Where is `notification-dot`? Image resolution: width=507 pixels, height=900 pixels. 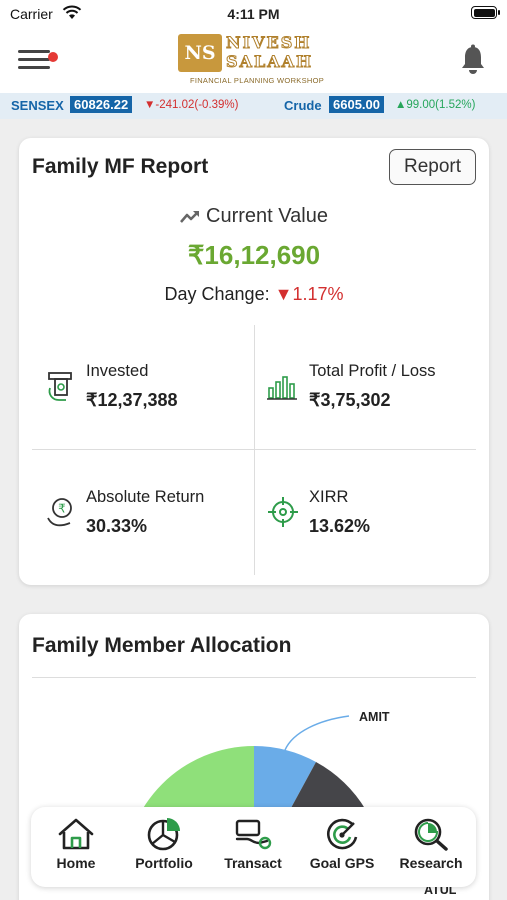 notification-dot is located at coordinates (53, 57).